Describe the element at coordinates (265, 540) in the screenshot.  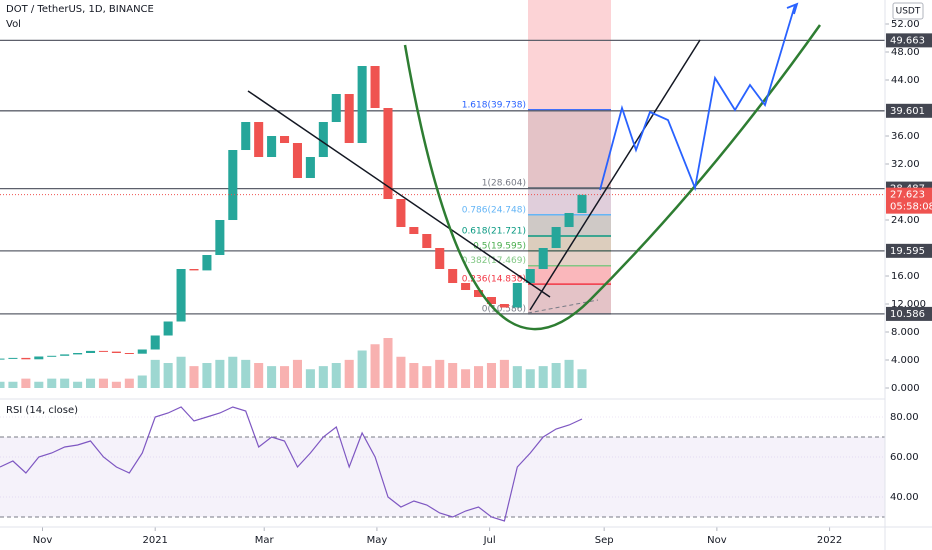
I see `x-tick-label: Mar` at that location.